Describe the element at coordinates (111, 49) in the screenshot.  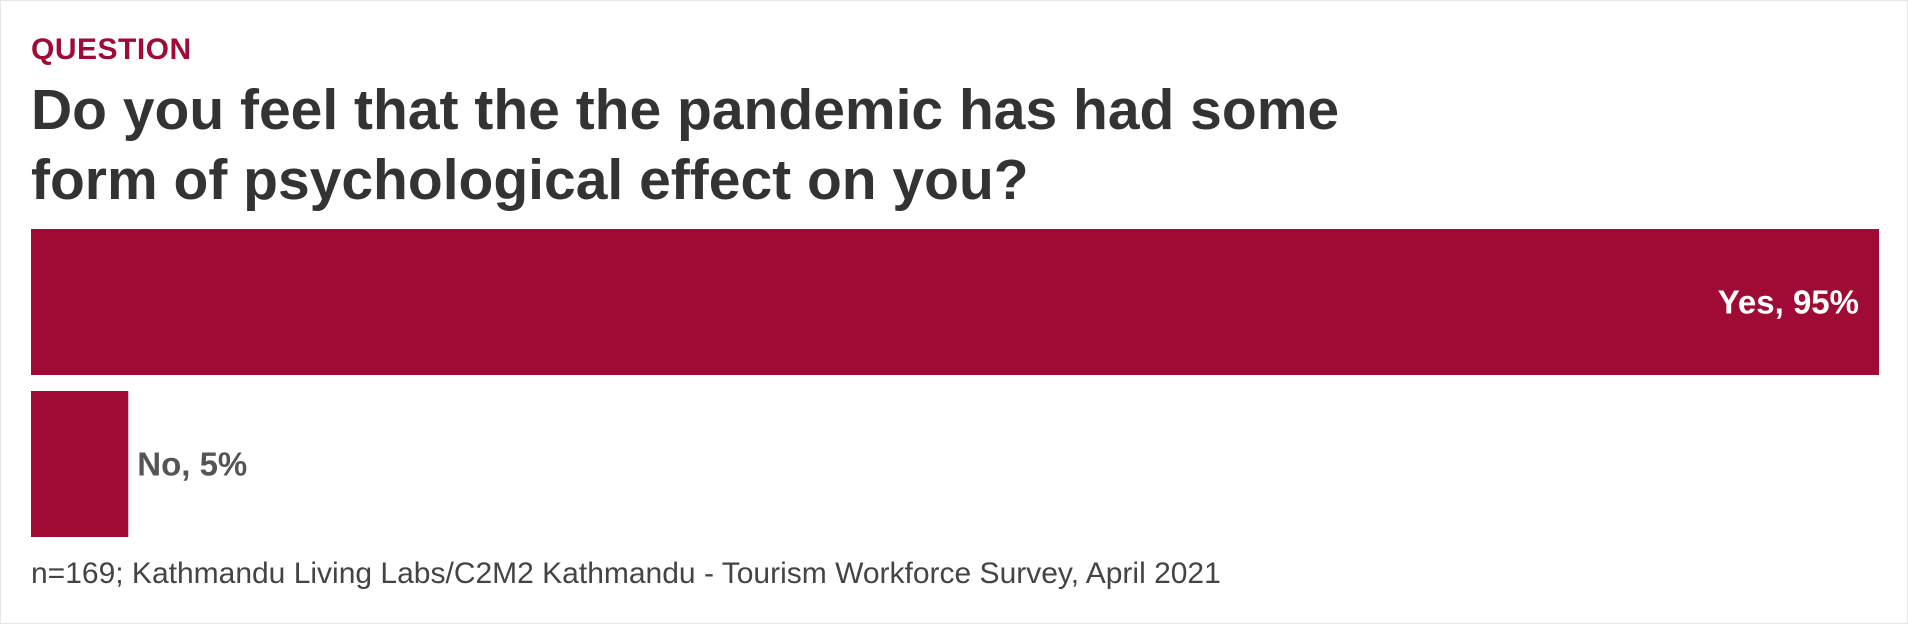
I see `question-eyebrow: QUESTION` at that location.